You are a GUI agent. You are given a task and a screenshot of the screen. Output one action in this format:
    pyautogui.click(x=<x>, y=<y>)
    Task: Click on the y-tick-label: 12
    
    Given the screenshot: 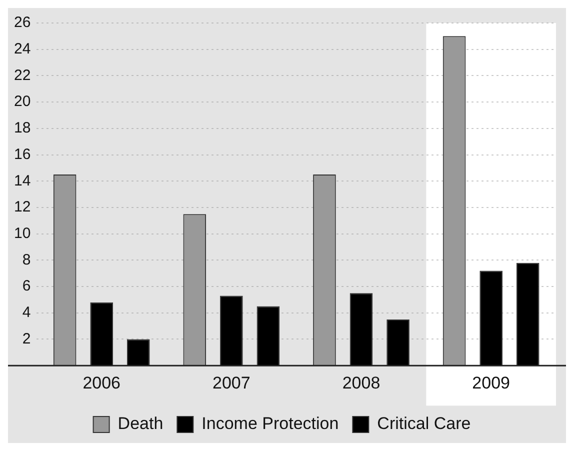 What is the action you would take?
    pyautogui.click(x=22, y=207)
    